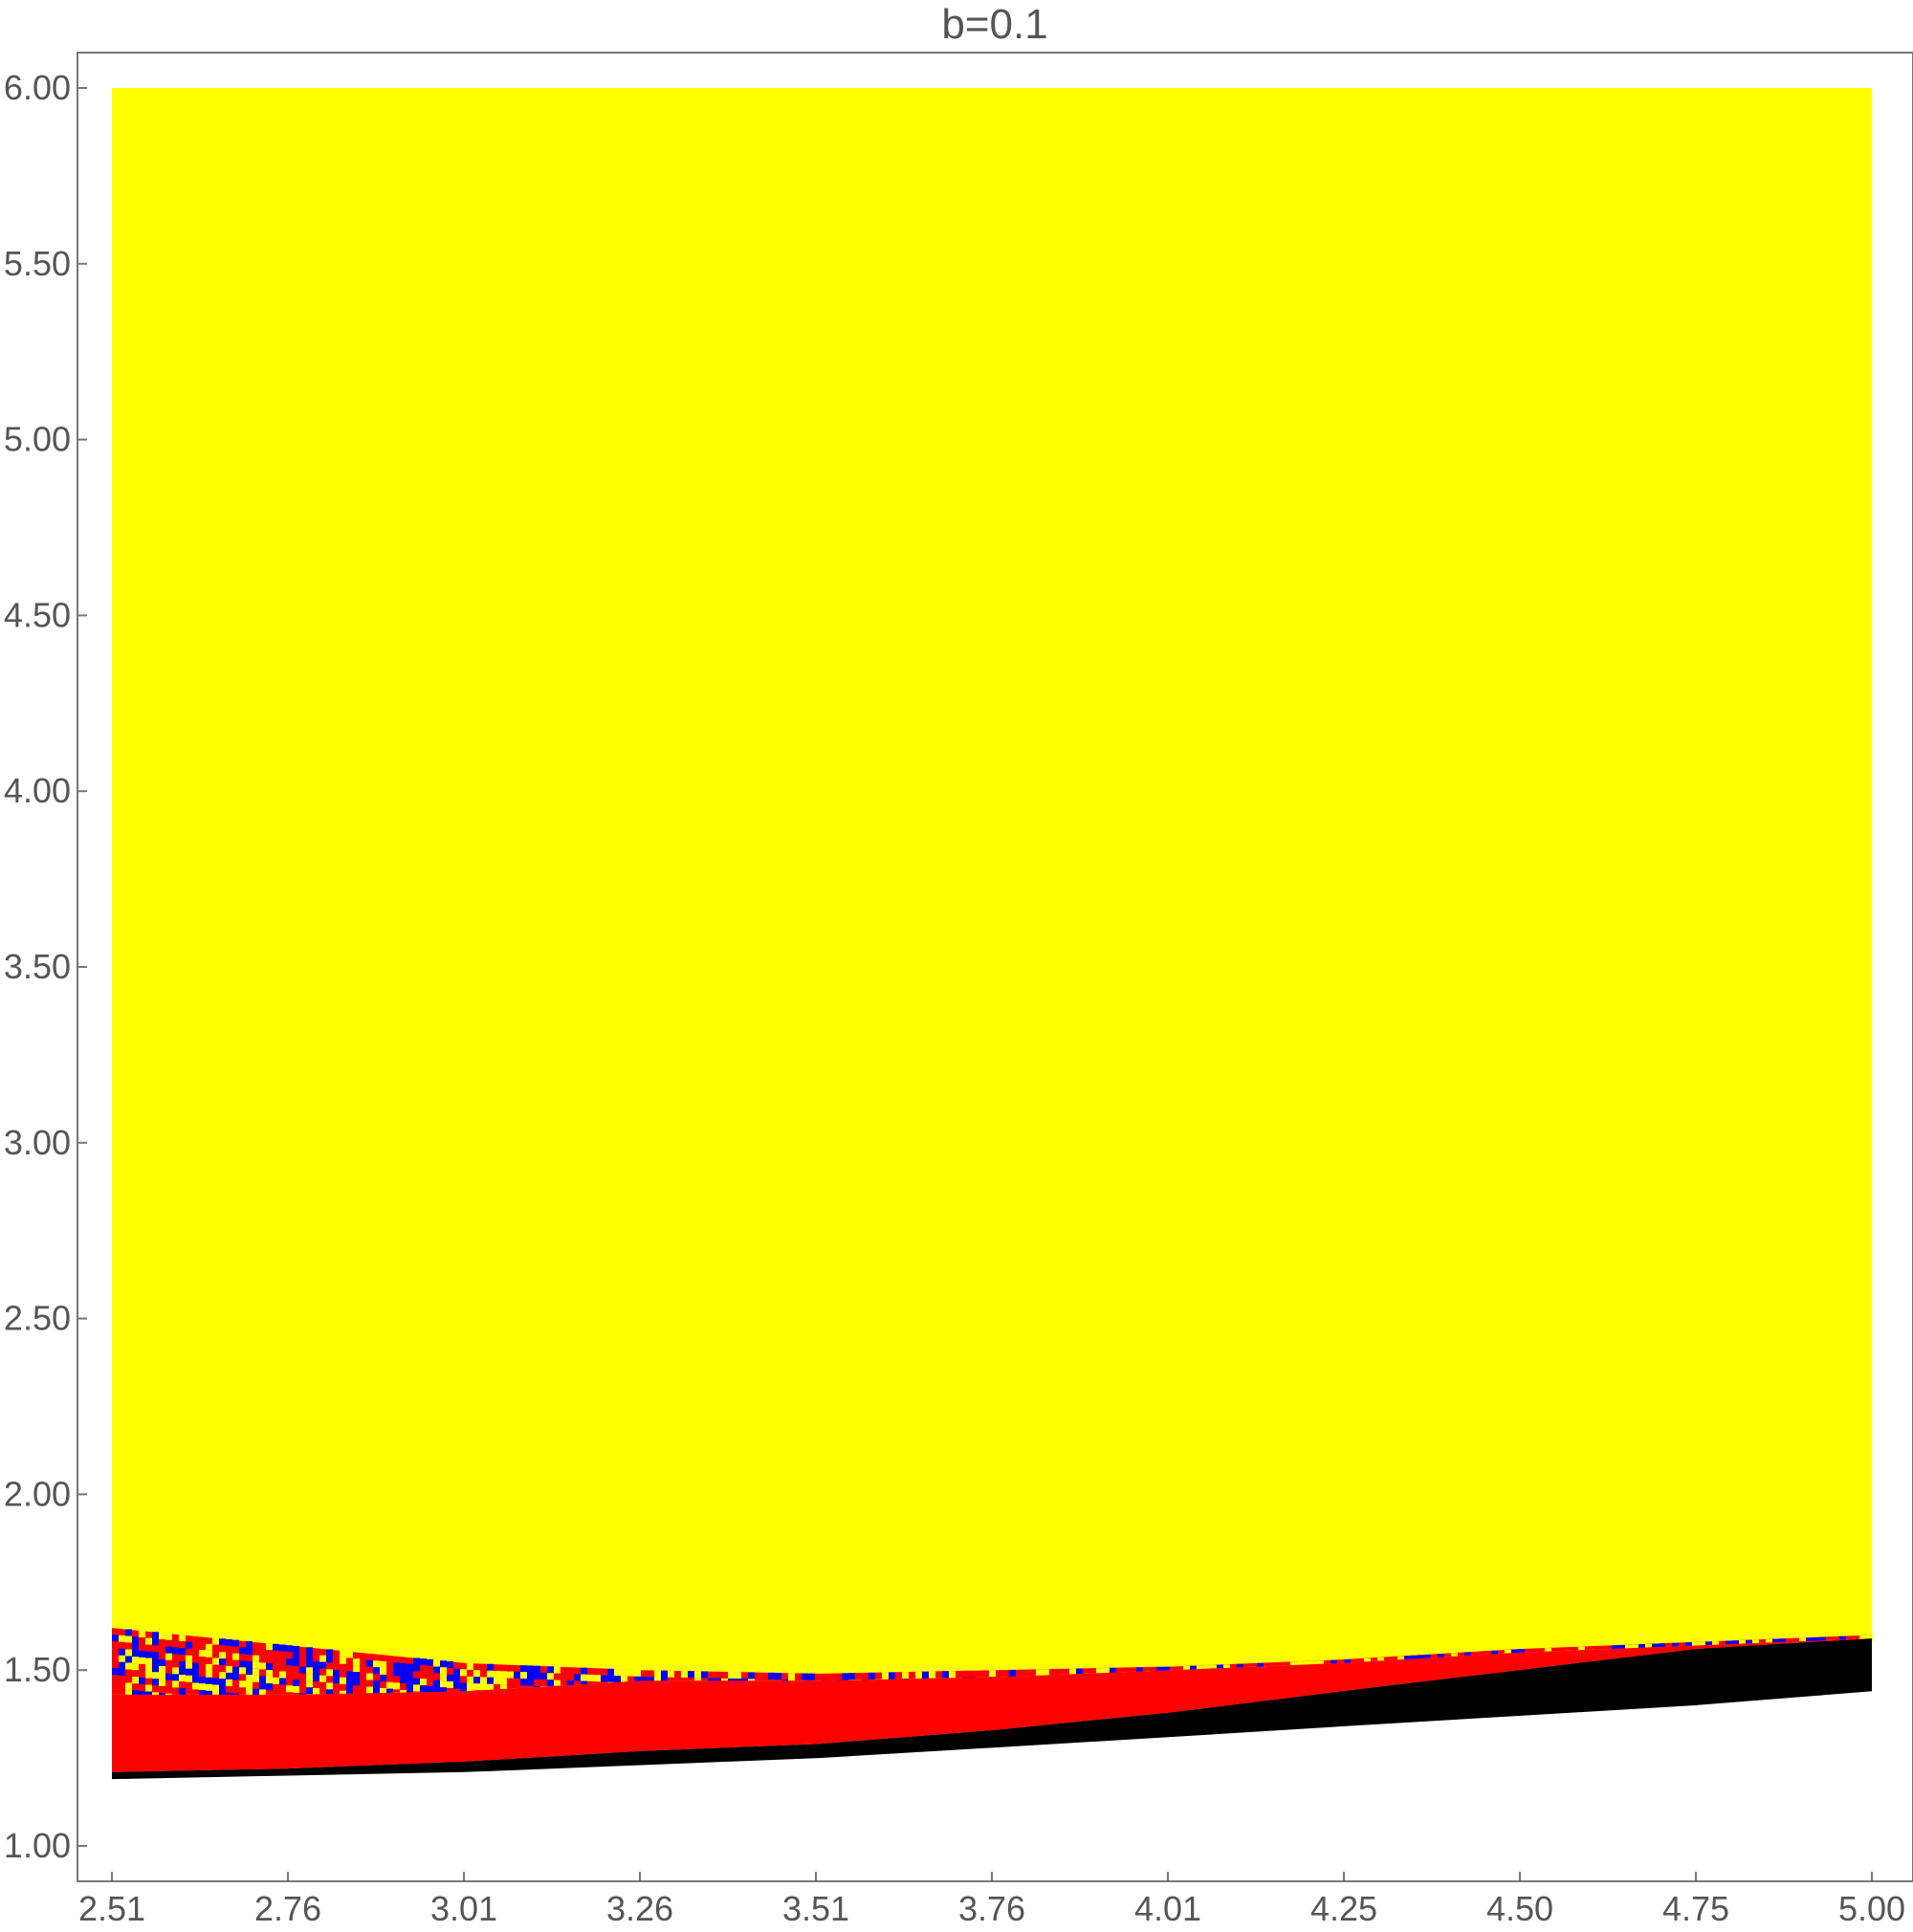  What do you see at coordinates (815, 1908) in the screenshot?
I see `x-tick-label: 3.51` at bounding box center [815, 1908].